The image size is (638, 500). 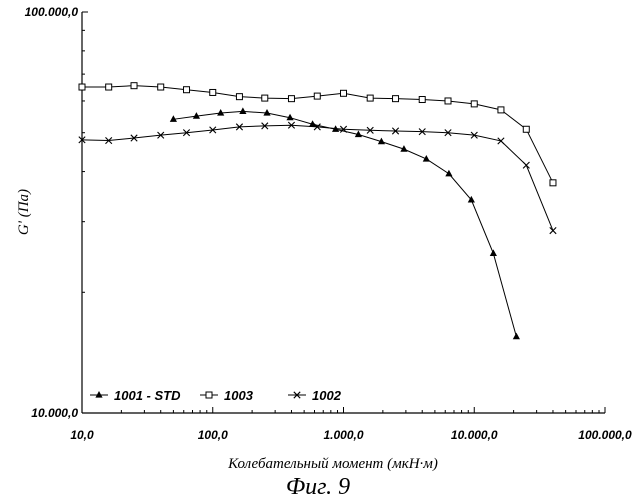 I want to click on figure-caption: Фиг. 9, so click(x=318, y=487).